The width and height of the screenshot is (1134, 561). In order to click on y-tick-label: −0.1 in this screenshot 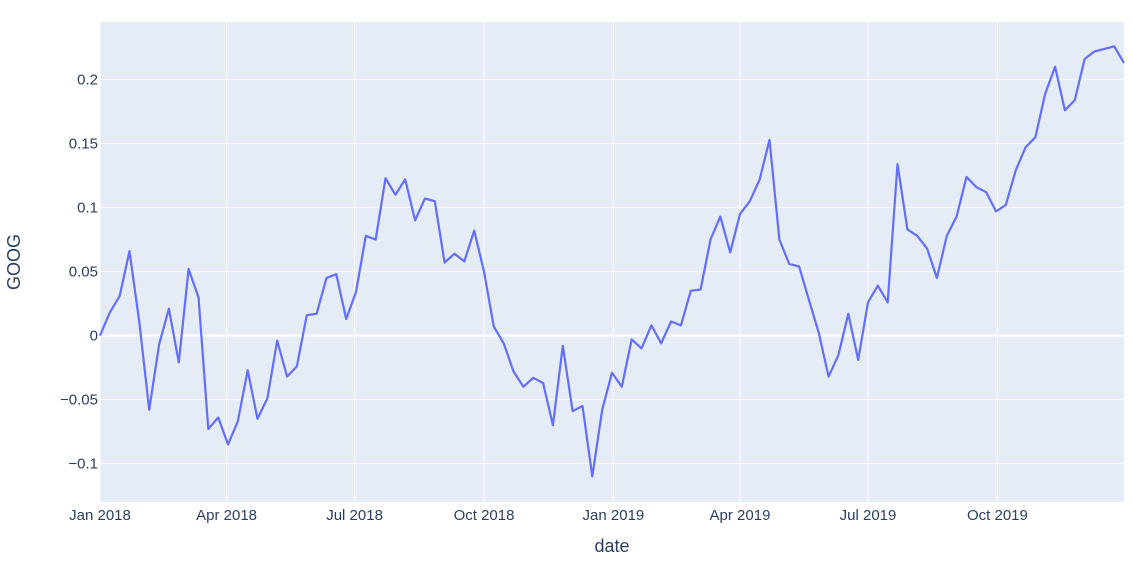, I will do `click(83, 464)`.